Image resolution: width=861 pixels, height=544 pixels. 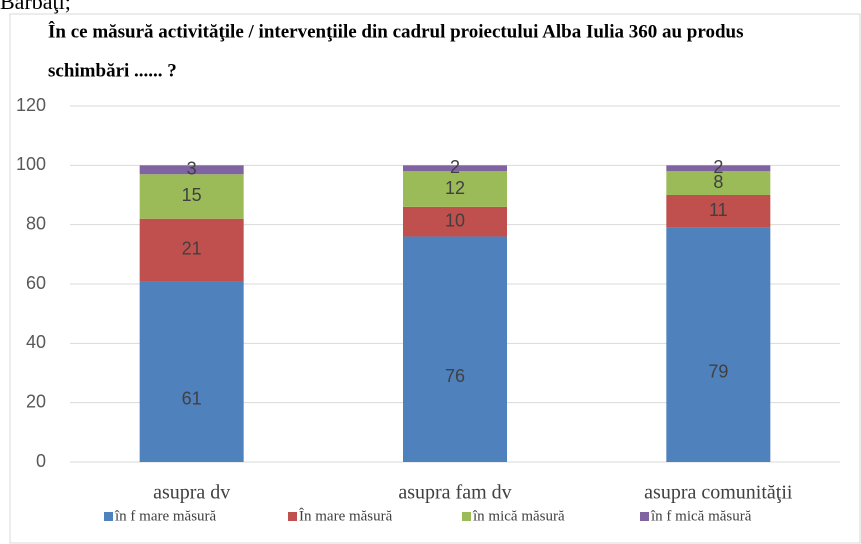 I want to click on data-label: 8, so click(x=718, y=182).